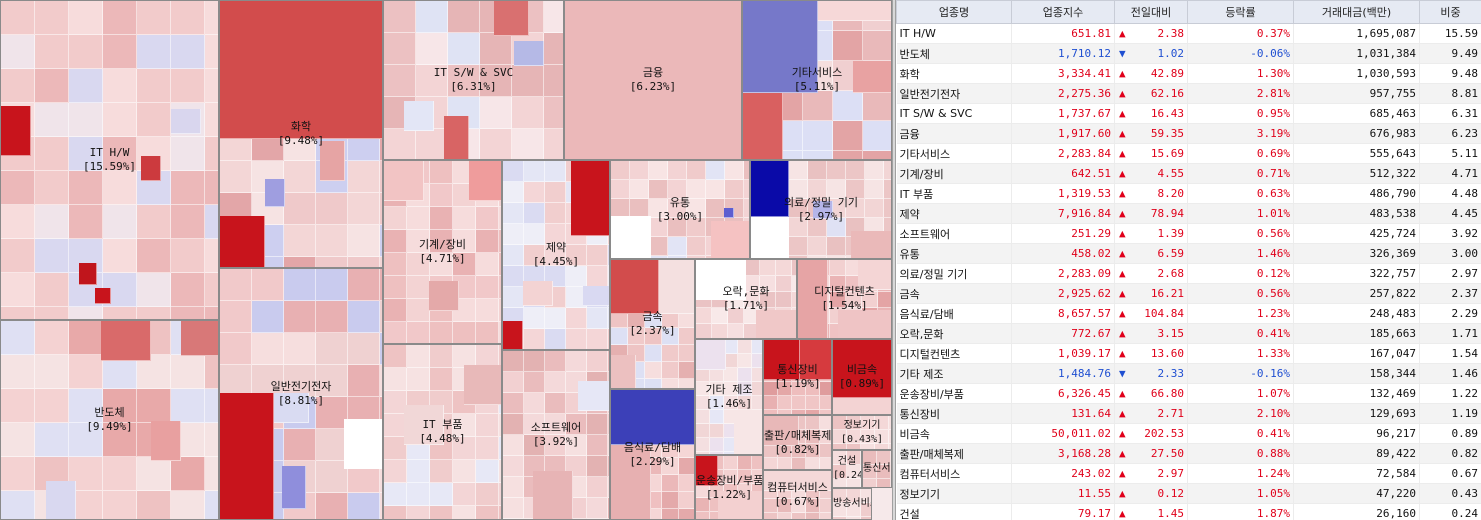 The height and width of the screenshot is (520, 1481). What do you see at coordinates (877, 469) in the screenshot?
I see `sector-tile-telsvc: 통신서비스` at bounding box center [877, 469].